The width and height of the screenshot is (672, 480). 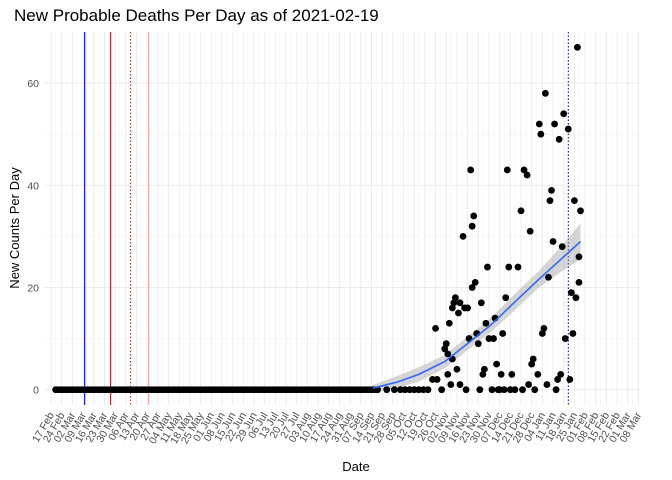 What do you see at coordinates (14, 228) in the screenshot?
I see `y-axis-label: New Counts Per Day` at bounding box center [14, 228].